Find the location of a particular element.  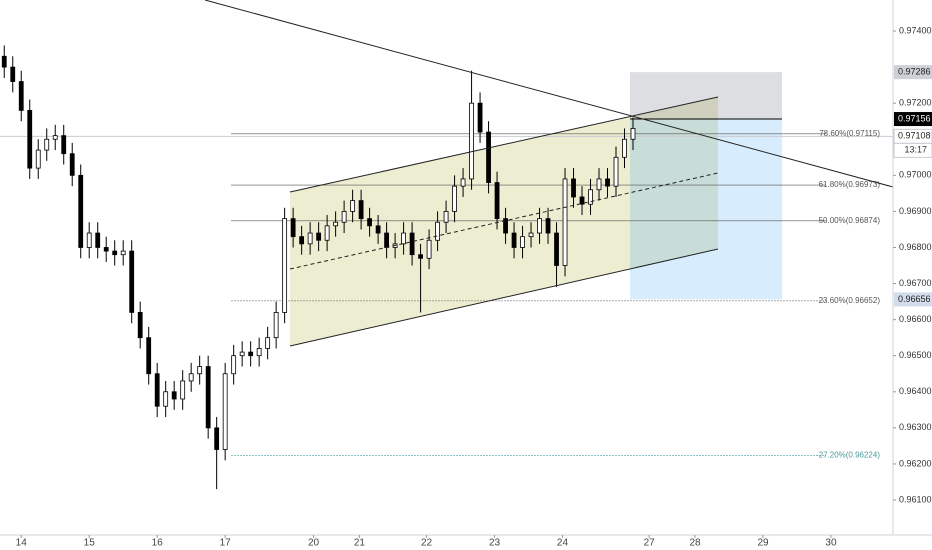

y-tick-label: 0.97200 is located at coordinates (915, 103).